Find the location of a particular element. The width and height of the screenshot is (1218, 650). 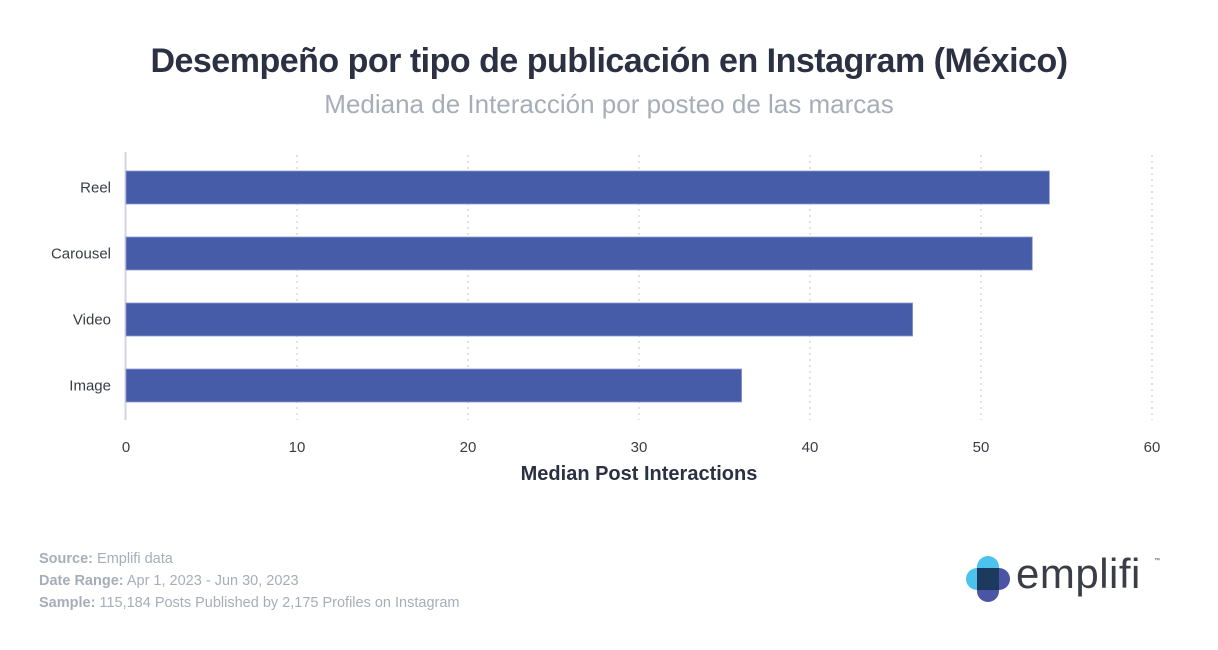

date-range-line: Date Range: Apr 1, 2023 - Jun 30, 2023 is located at coordinates (249, 581).